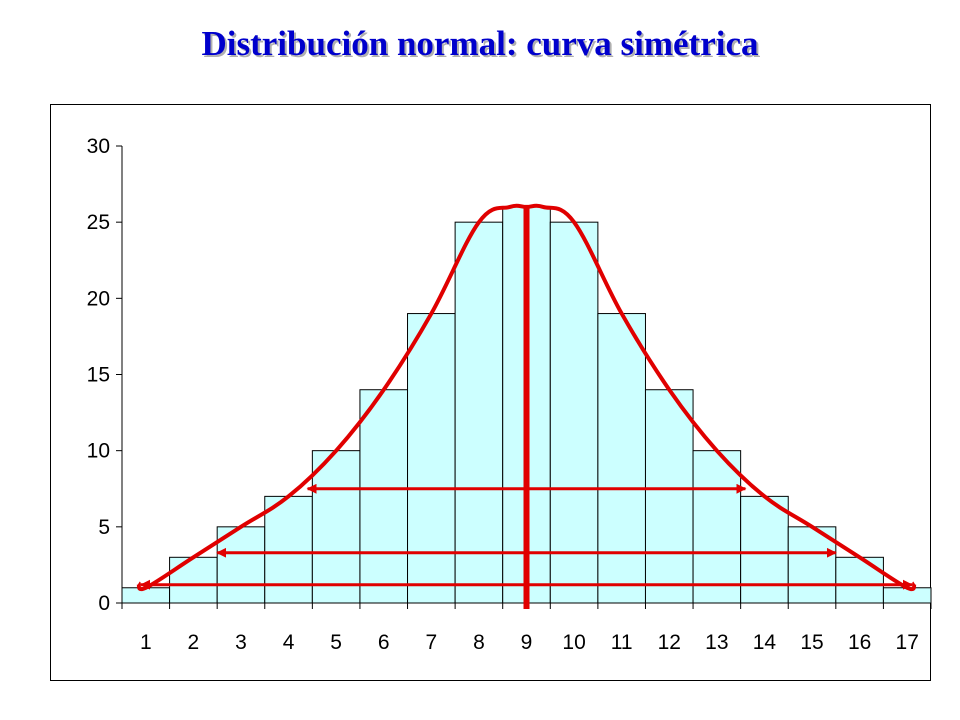 The width and height of the screenshot is (960, 720). What do you see at coordinates (104, 527) in the screenshot?
I see `y-tick-label: 5` at bounding box center [104, 527].